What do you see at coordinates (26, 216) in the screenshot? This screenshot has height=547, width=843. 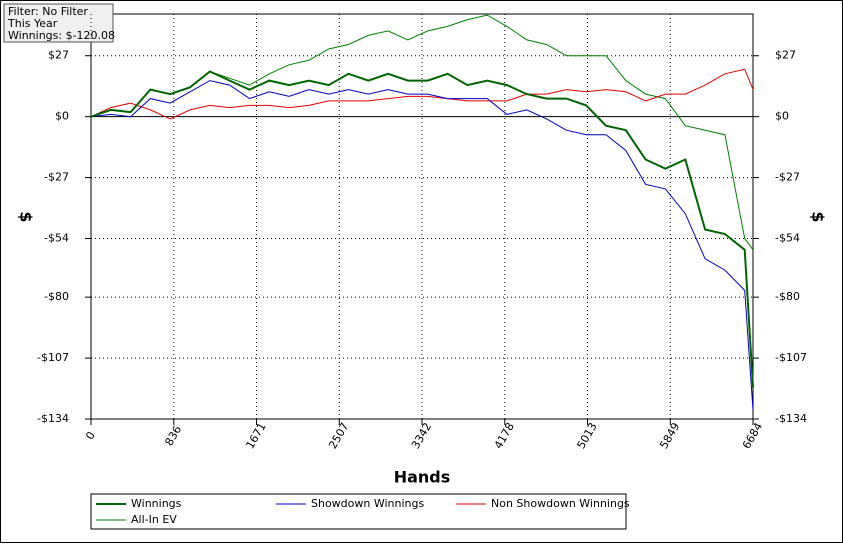 I see `y-axis-label: $` at bounding box center [26, 216].